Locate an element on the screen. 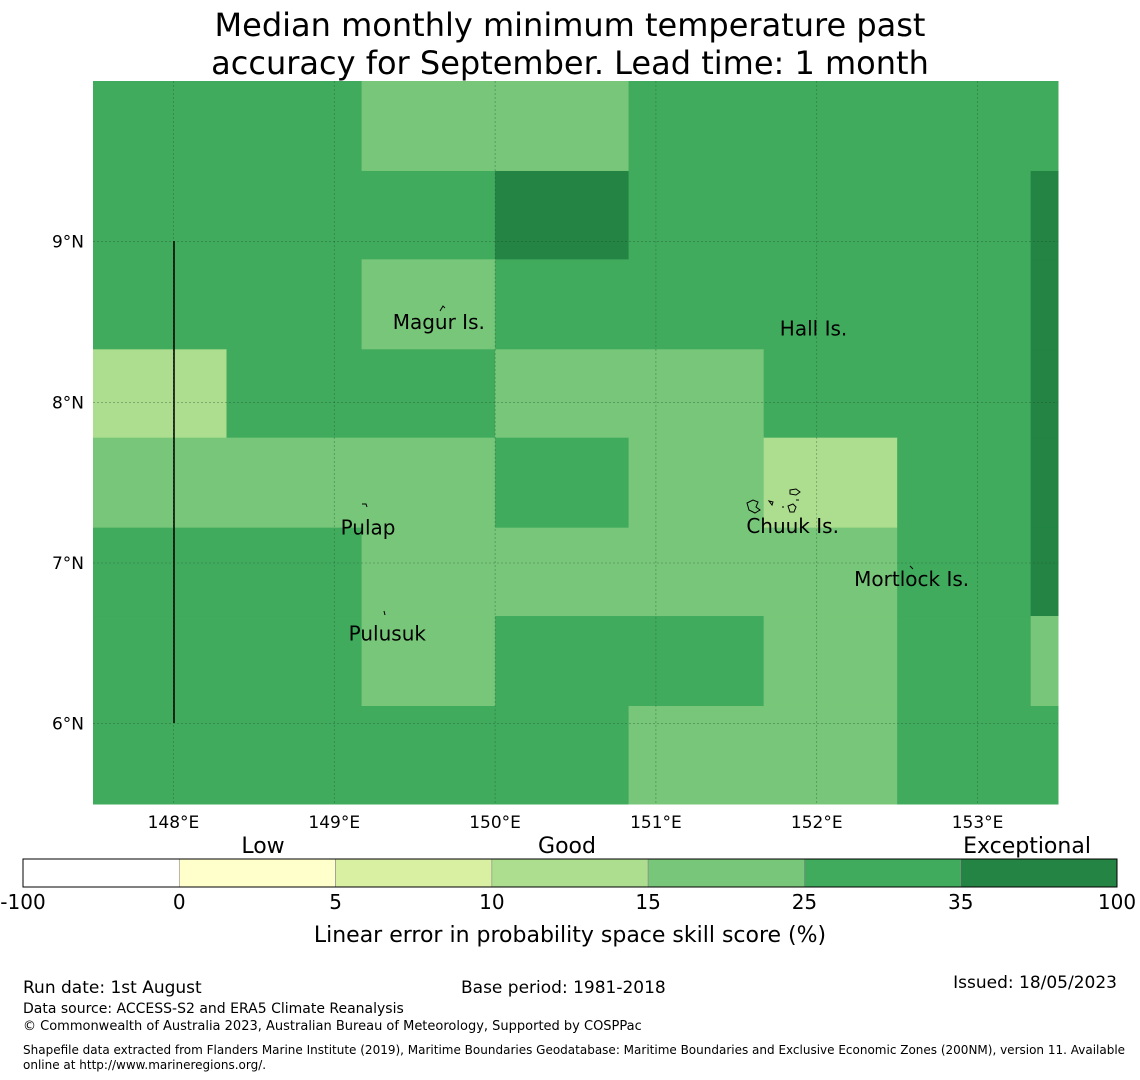  colorbar-tick-label: 10 is located at coordinates (491, 902).